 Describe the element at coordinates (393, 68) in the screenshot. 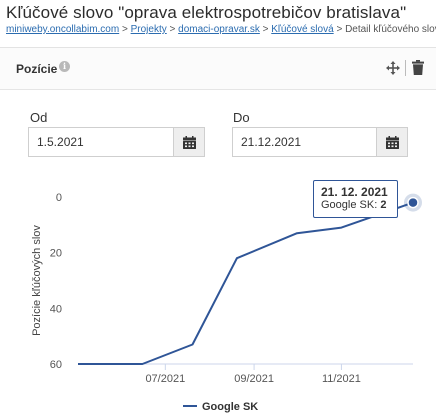

I see `move-icon` at that location.